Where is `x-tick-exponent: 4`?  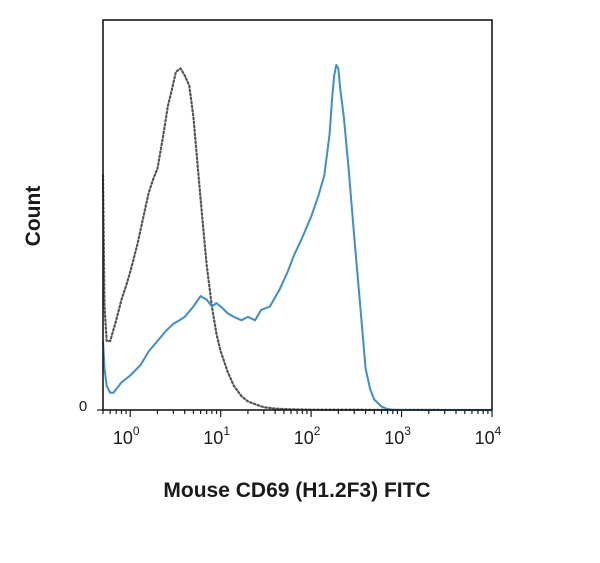 x-tick-exponent: 4 is located at coordinates (498, 431).